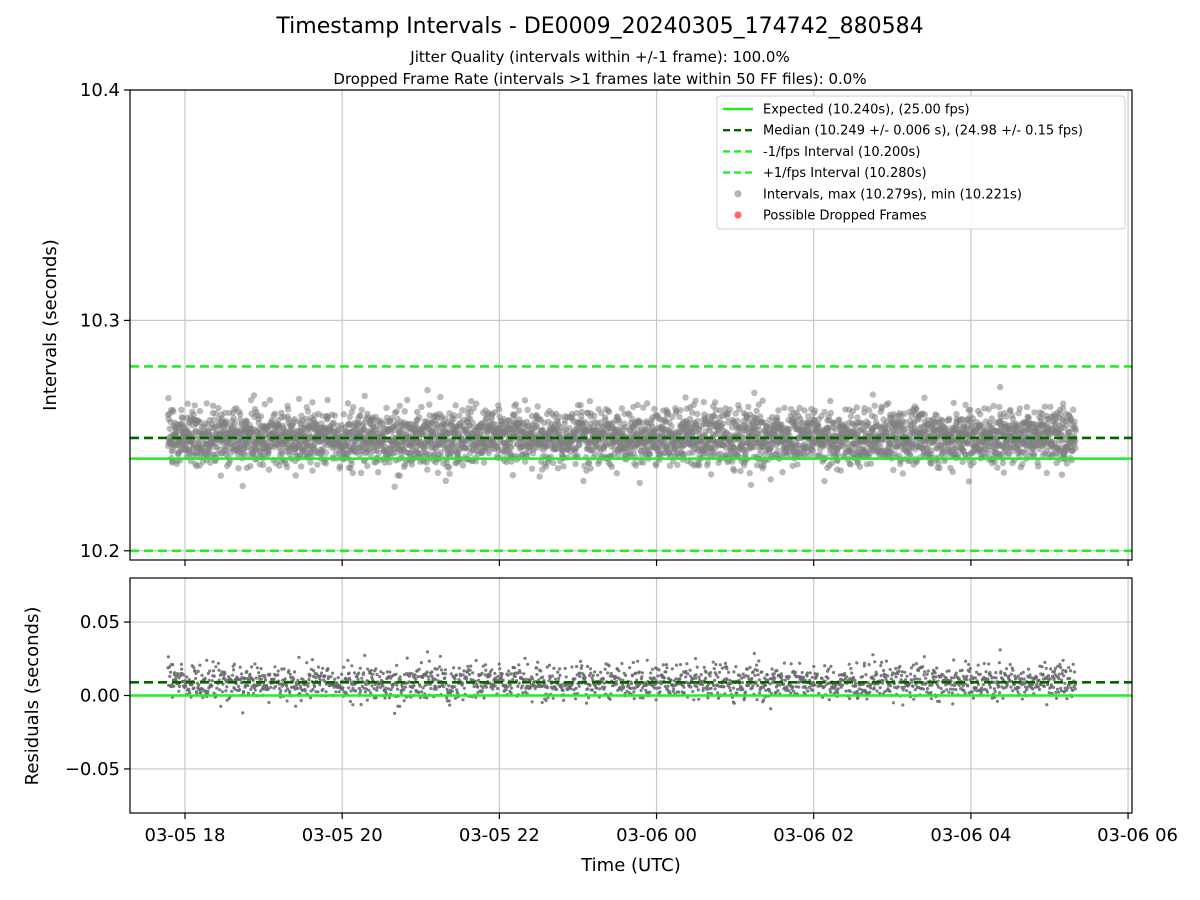 The height and width of the screenshot is (900, 1200). What do you see at coordinates (100, 551) in the screenshot?
I see `intervals-y-tick-label: 10.2` at bounding box center [100, 551].